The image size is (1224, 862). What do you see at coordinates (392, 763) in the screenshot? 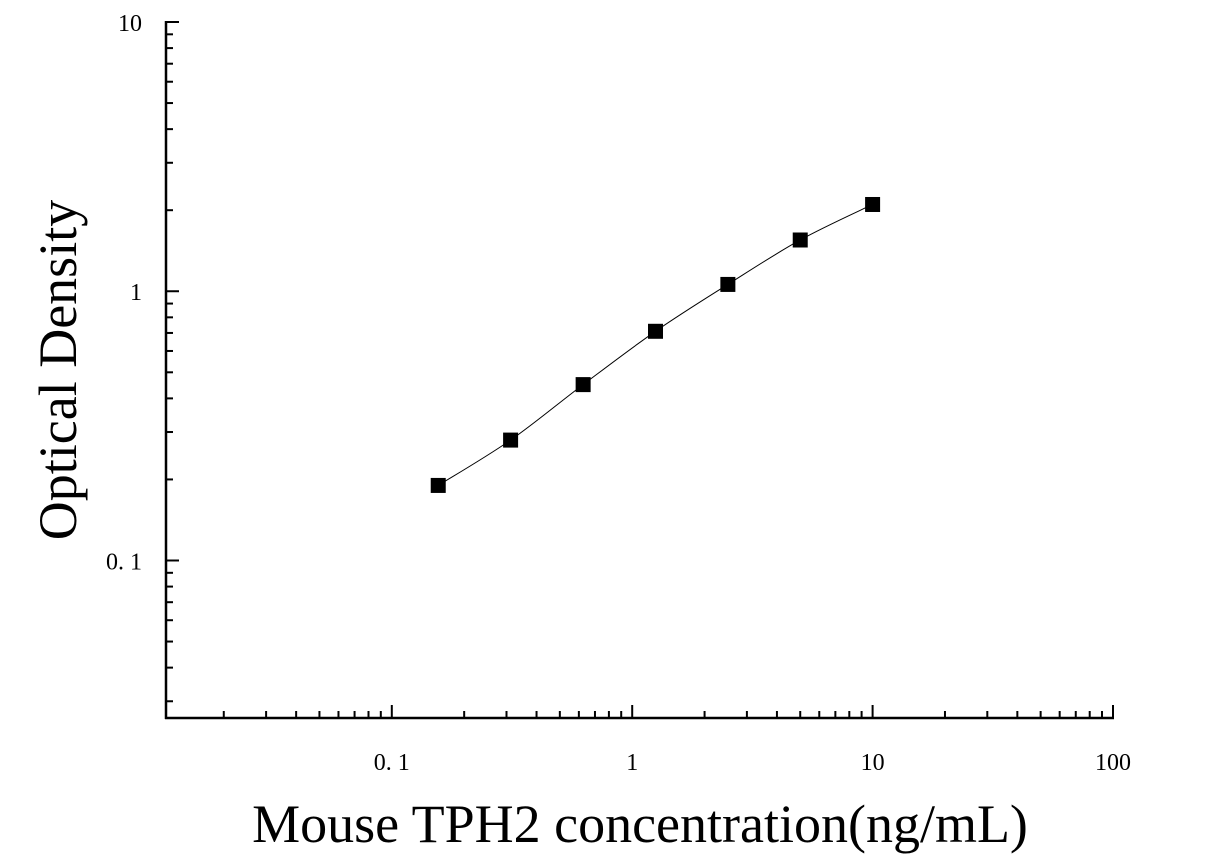
I see `x-tick-label: 0. 1` at bounding box center [392, 763].